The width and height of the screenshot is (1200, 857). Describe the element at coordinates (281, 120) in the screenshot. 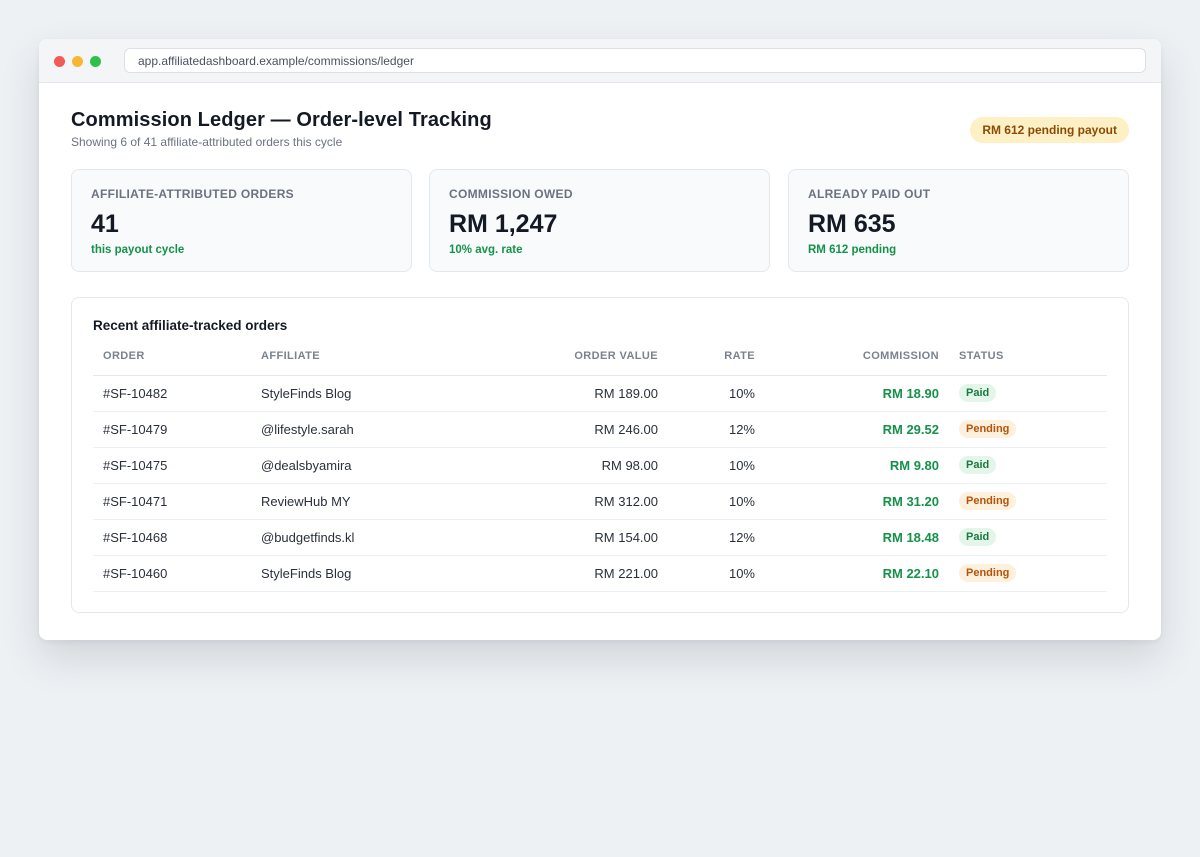

I see `page-title: Commission Ledger — Order-level Tracking` at that location.